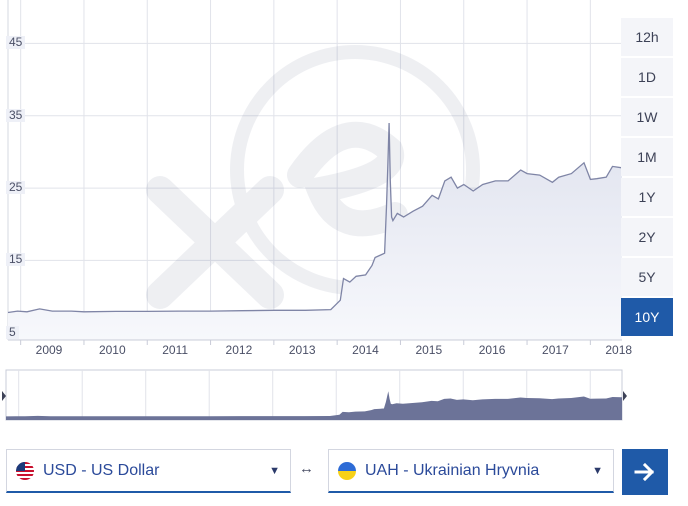 The width and height of the screenshot is (688, 506). Describe the element at coordinates (305, 342) in the screenshot. I see `x-tick-marks` at that location.